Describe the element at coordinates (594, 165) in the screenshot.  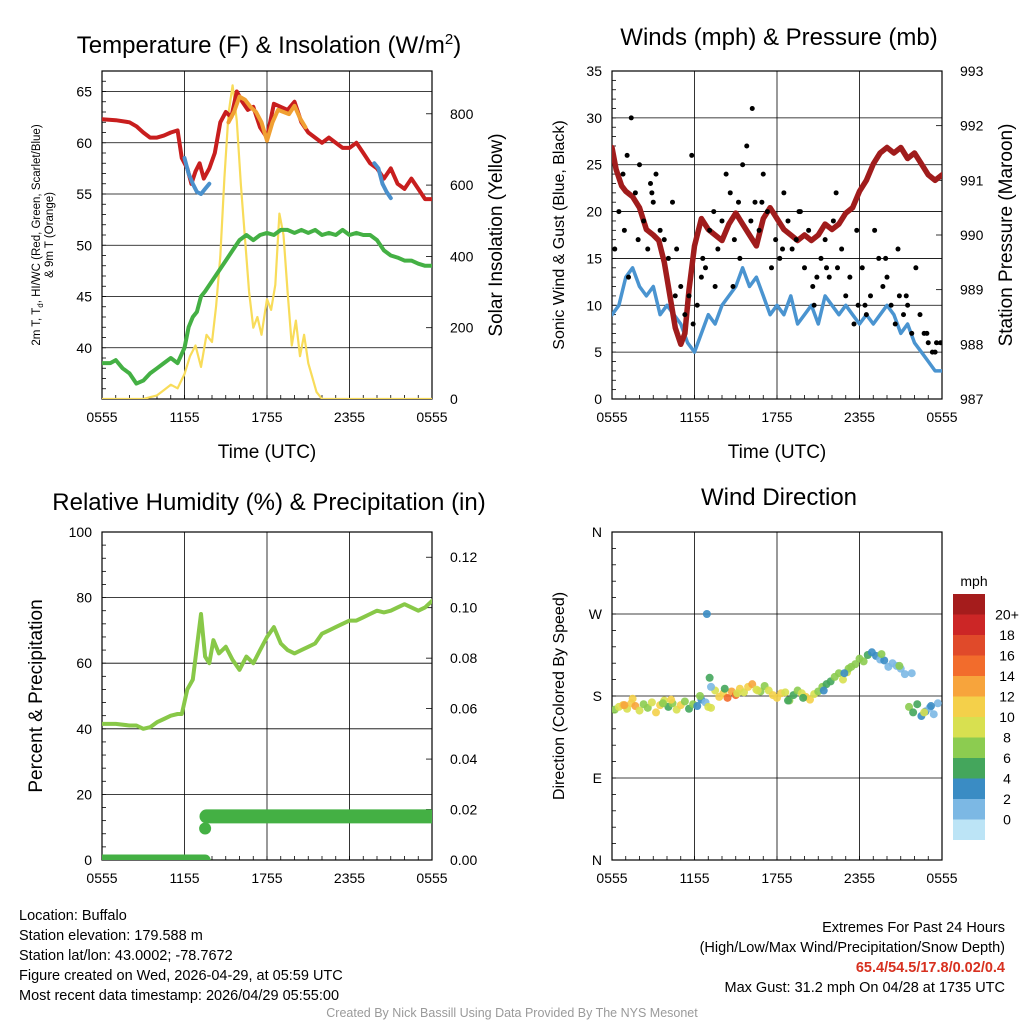
I see `winds-y-tick-label: 25` at that location.